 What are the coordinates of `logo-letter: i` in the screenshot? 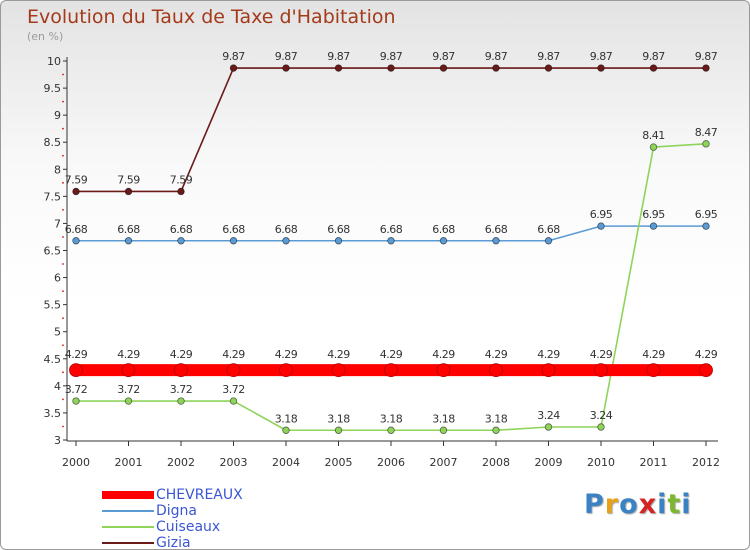 It's located at (662, 504).